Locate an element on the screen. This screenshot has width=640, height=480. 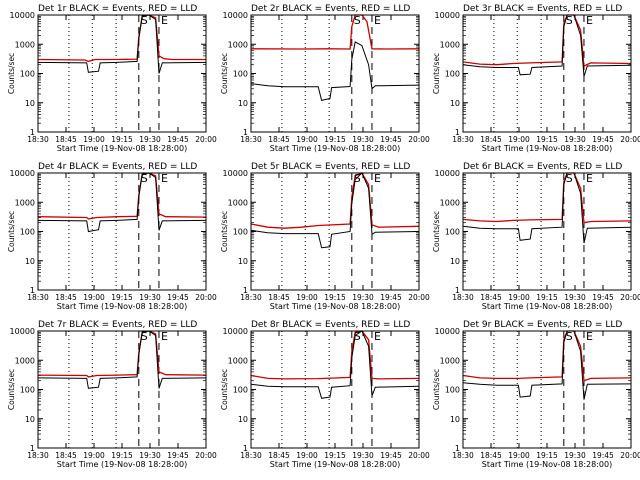
panel-title: Det 9r BLACK = Events, RED = LLD is located at coordinates (542, 325).